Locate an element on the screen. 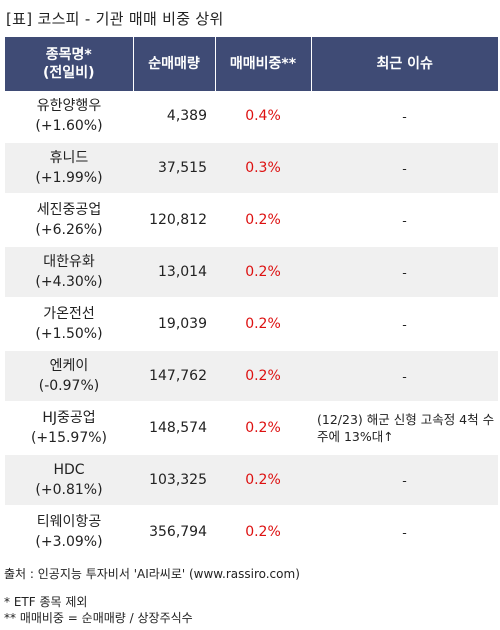  recent-issue-cell: (12/23) 해군 신형 고속정 4척 수주에 13%대↑ is located at coordinates (404, 428).